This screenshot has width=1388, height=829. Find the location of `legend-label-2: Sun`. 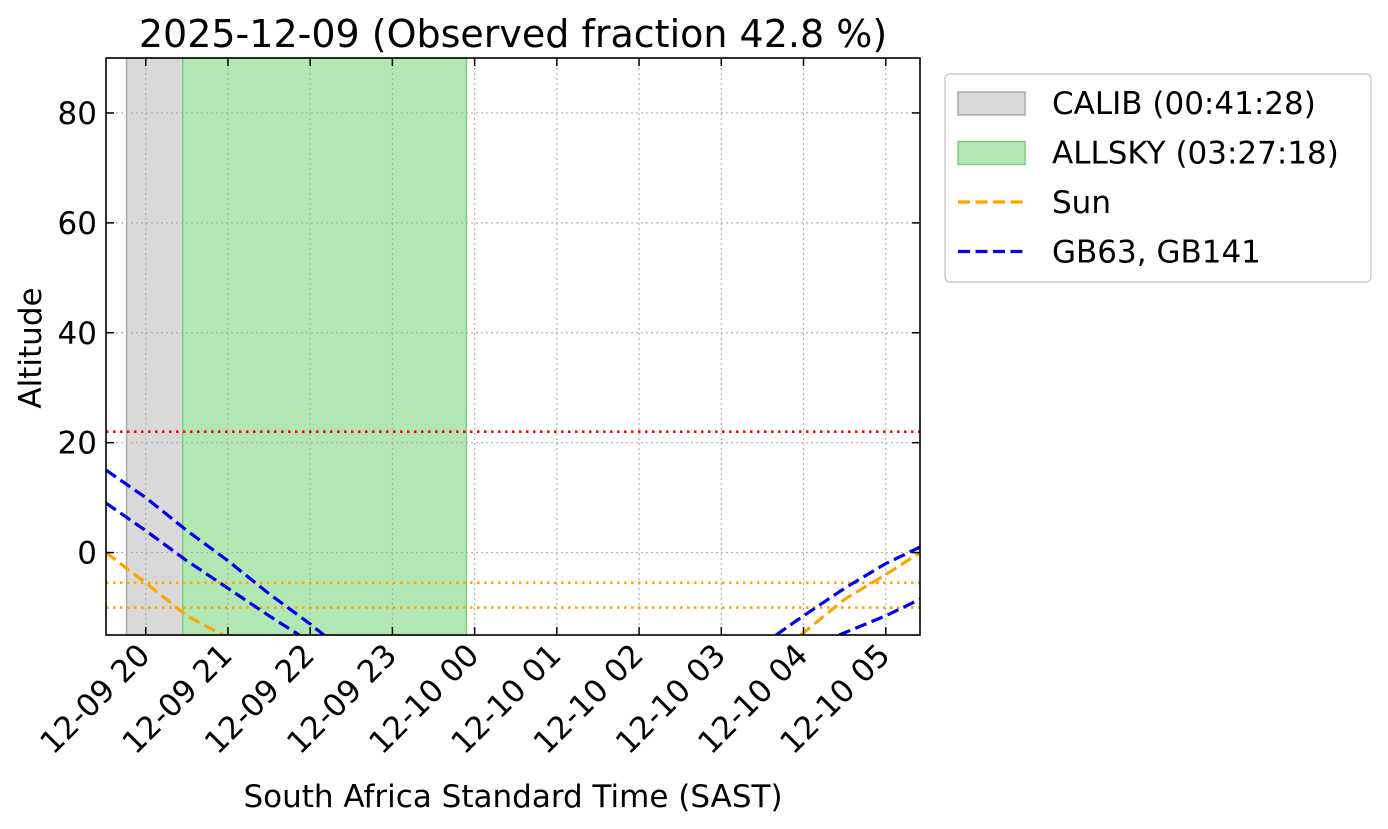

legend-label-2: Sun is located at coordinates (1081, 203).